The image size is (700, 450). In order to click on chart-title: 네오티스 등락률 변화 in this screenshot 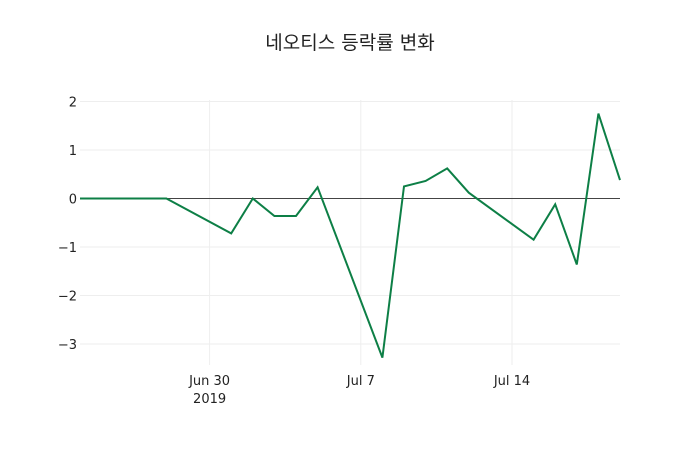, I will do `click(350, 43)`.